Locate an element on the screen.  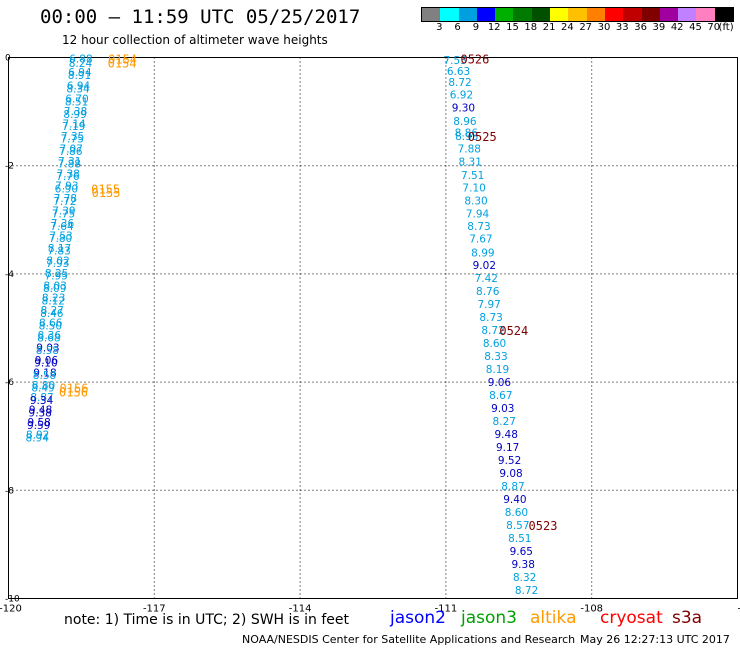
wave-height-label: 6.94 is located at coordinates (79, 87).